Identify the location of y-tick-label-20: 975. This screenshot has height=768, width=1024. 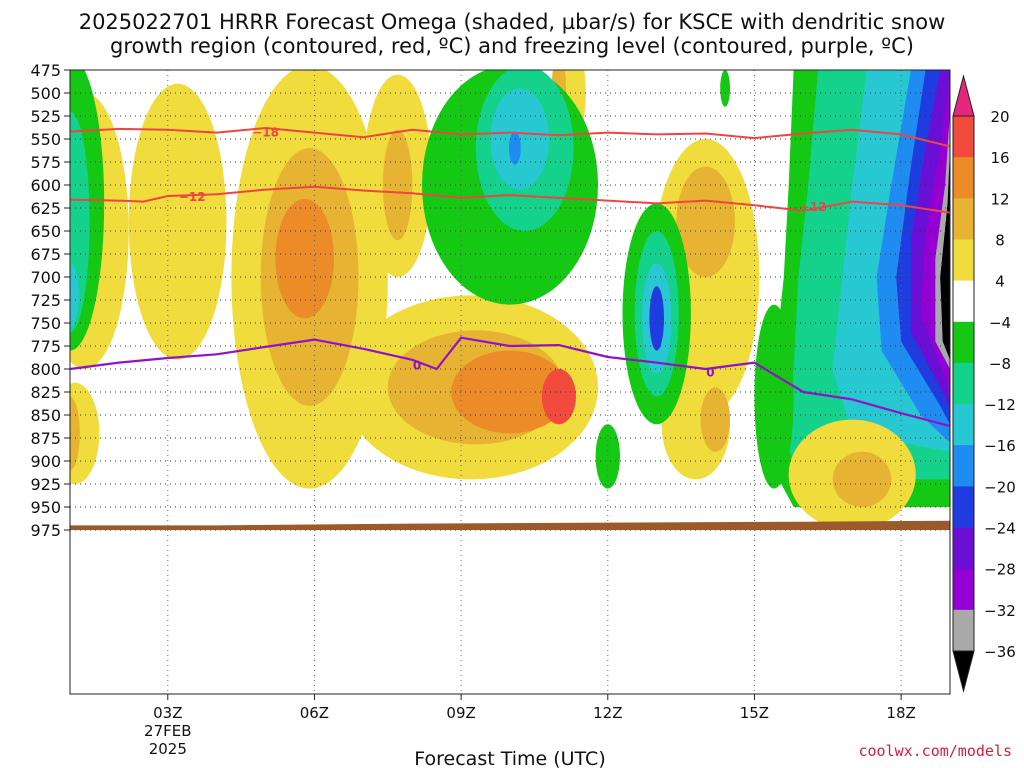
(45, 530).